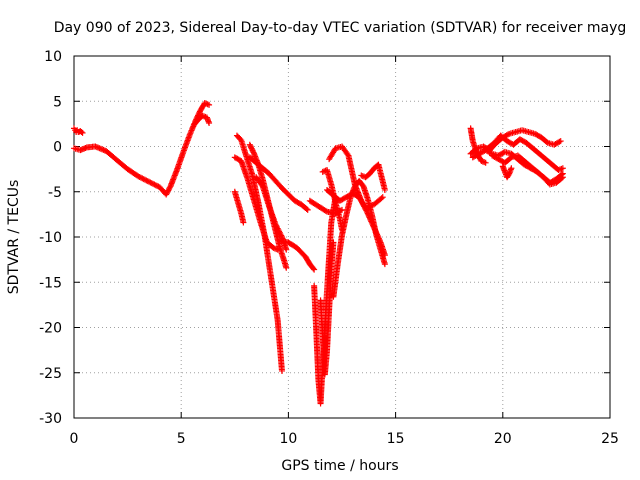 The width and height of the screenshot is (640, 480). I want to click on x-axis-label: GPS time / hours, so click(339, 466).